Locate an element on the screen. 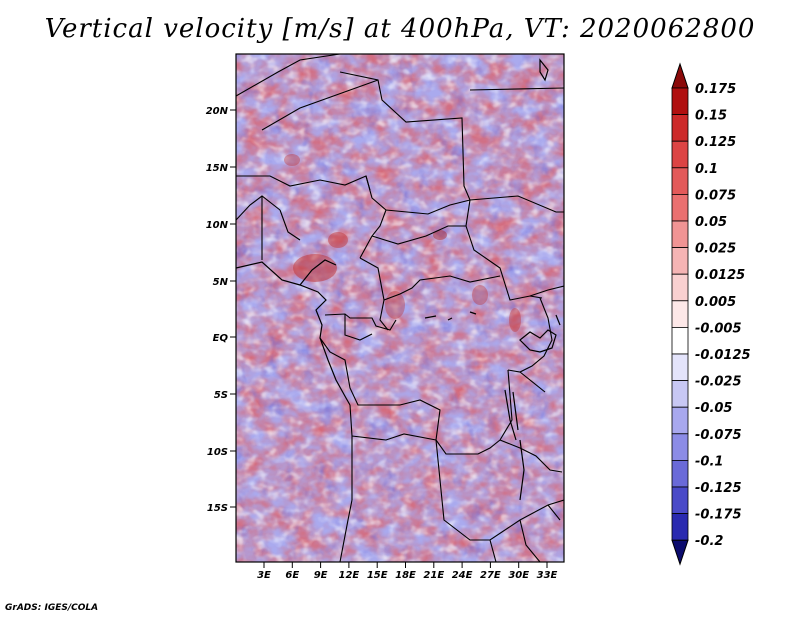 The width and height of the screenshot is (800, 618). lon-tick-label: 33E is located at coordinates (547, 575).